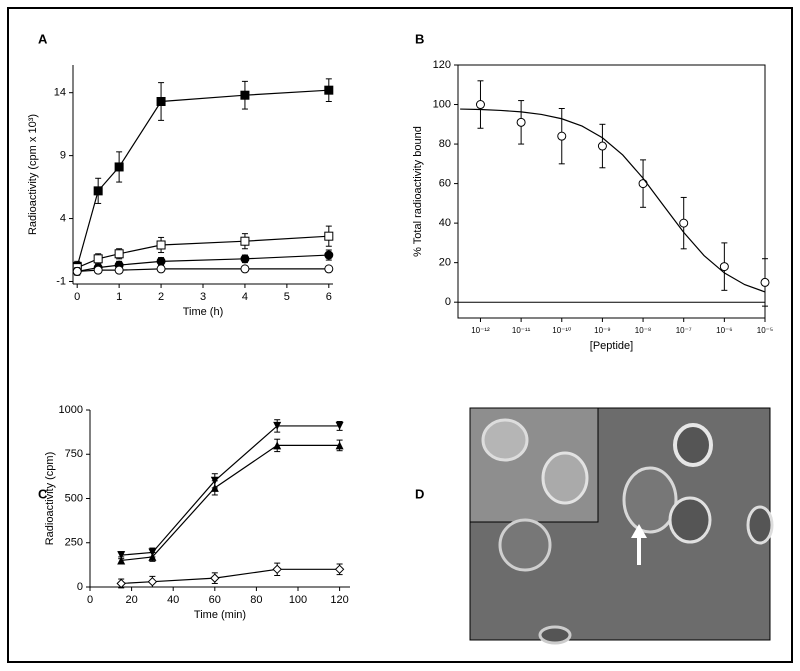  What do you see at coordinates (298, 600) in the screenshot?
I see `x-tick-label: 100` at bounding box center [298, 600].